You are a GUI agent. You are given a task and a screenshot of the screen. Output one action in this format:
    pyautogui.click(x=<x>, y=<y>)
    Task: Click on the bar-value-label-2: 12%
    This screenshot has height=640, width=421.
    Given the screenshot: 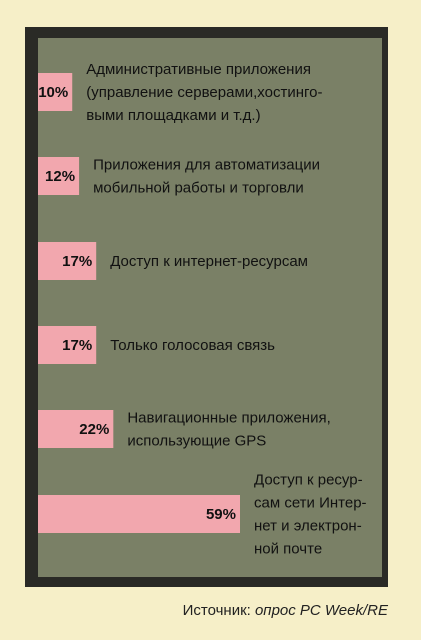 What is the action you would take?
    pyautogui.click(x=60, y=176)
    